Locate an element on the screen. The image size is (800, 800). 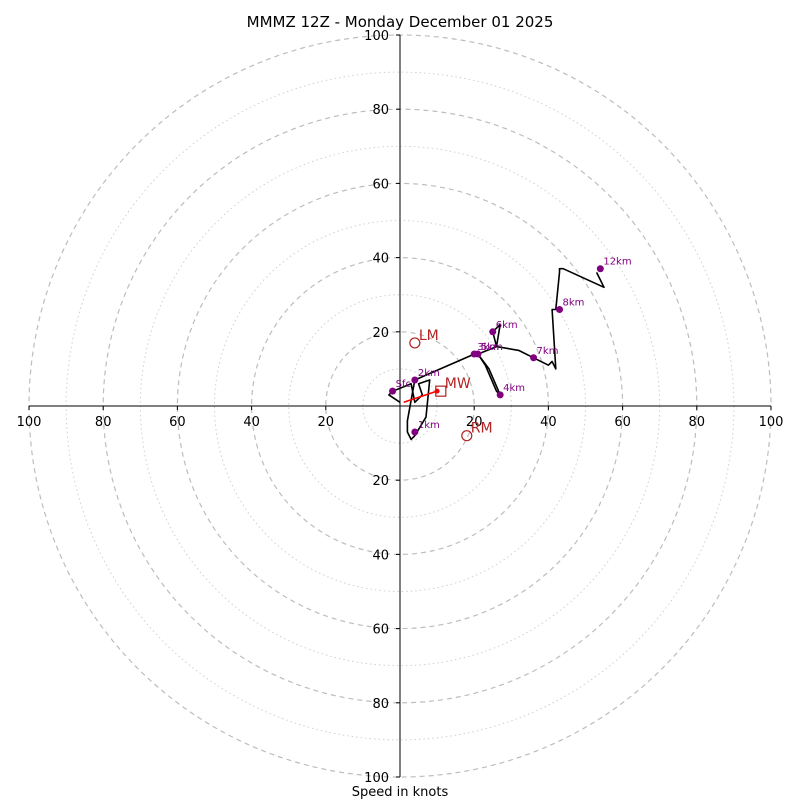
height-label-6km: 6km is located at coordinates (507, 325).